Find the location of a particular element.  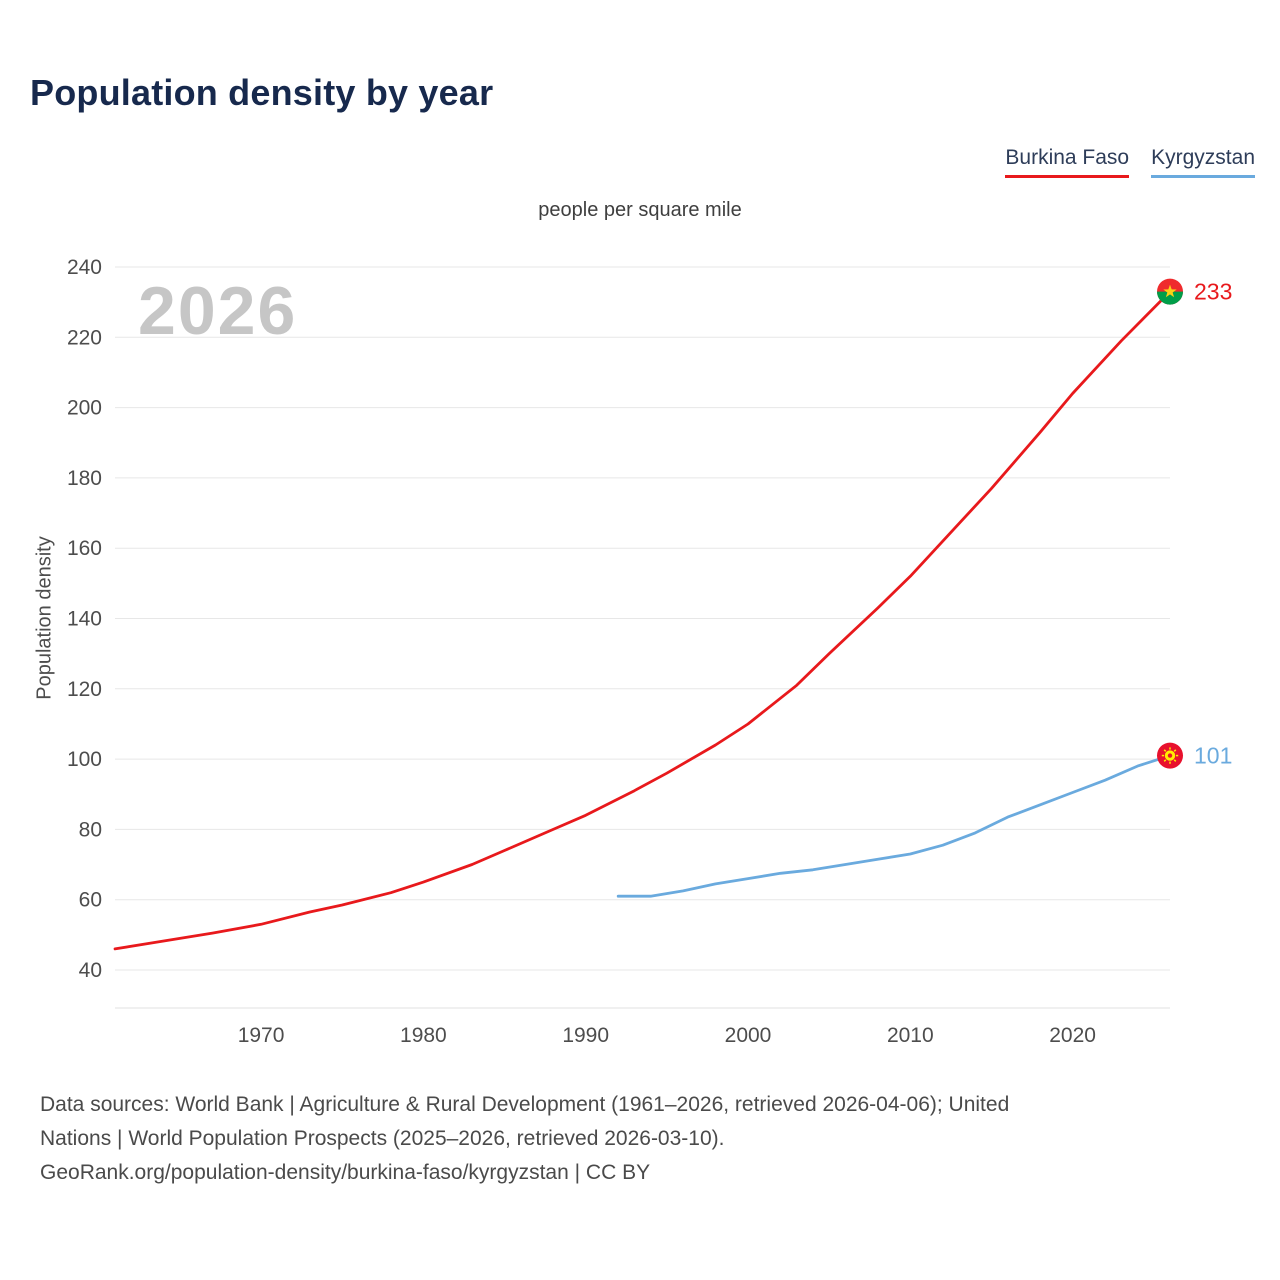

page-title: Population density by year is located at coordinates (262, 92).